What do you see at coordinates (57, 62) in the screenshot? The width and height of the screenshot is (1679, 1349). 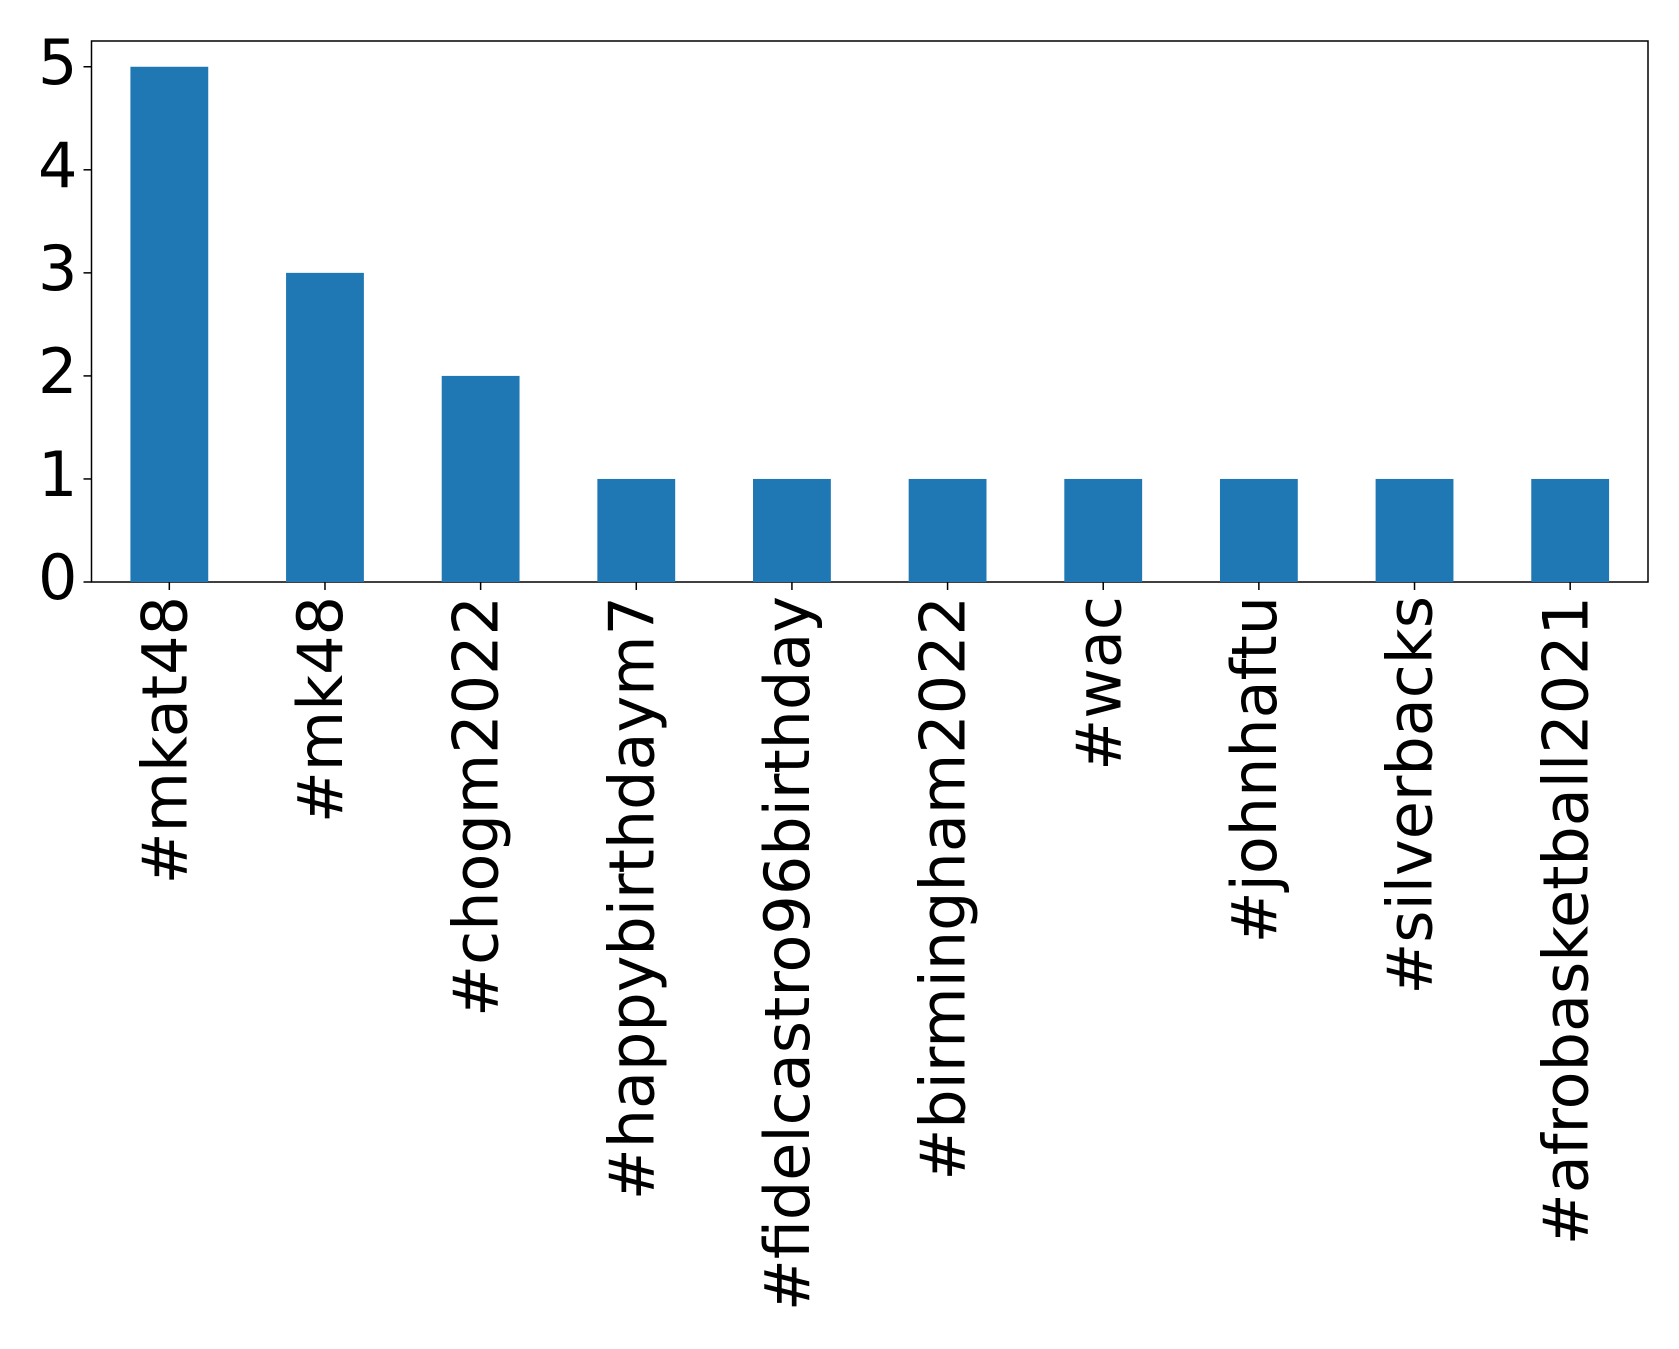 I see `y-tick-label: 5` at bounding box center [57, 62].